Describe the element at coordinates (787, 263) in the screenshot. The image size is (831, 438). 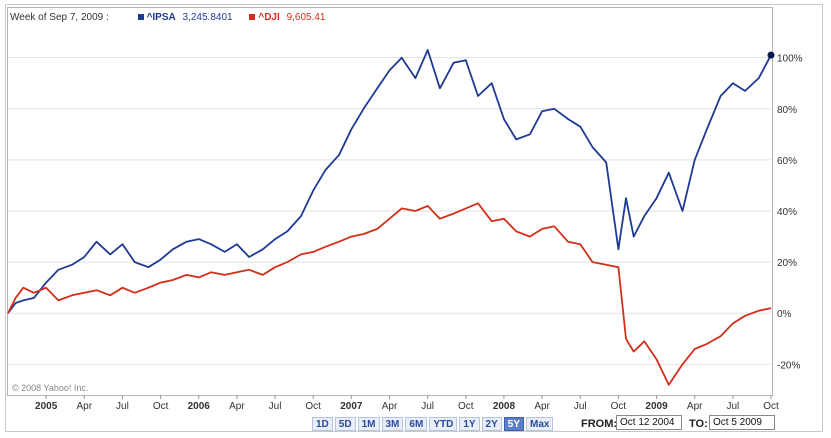
I see `y-tick-label: 20%` at that location.